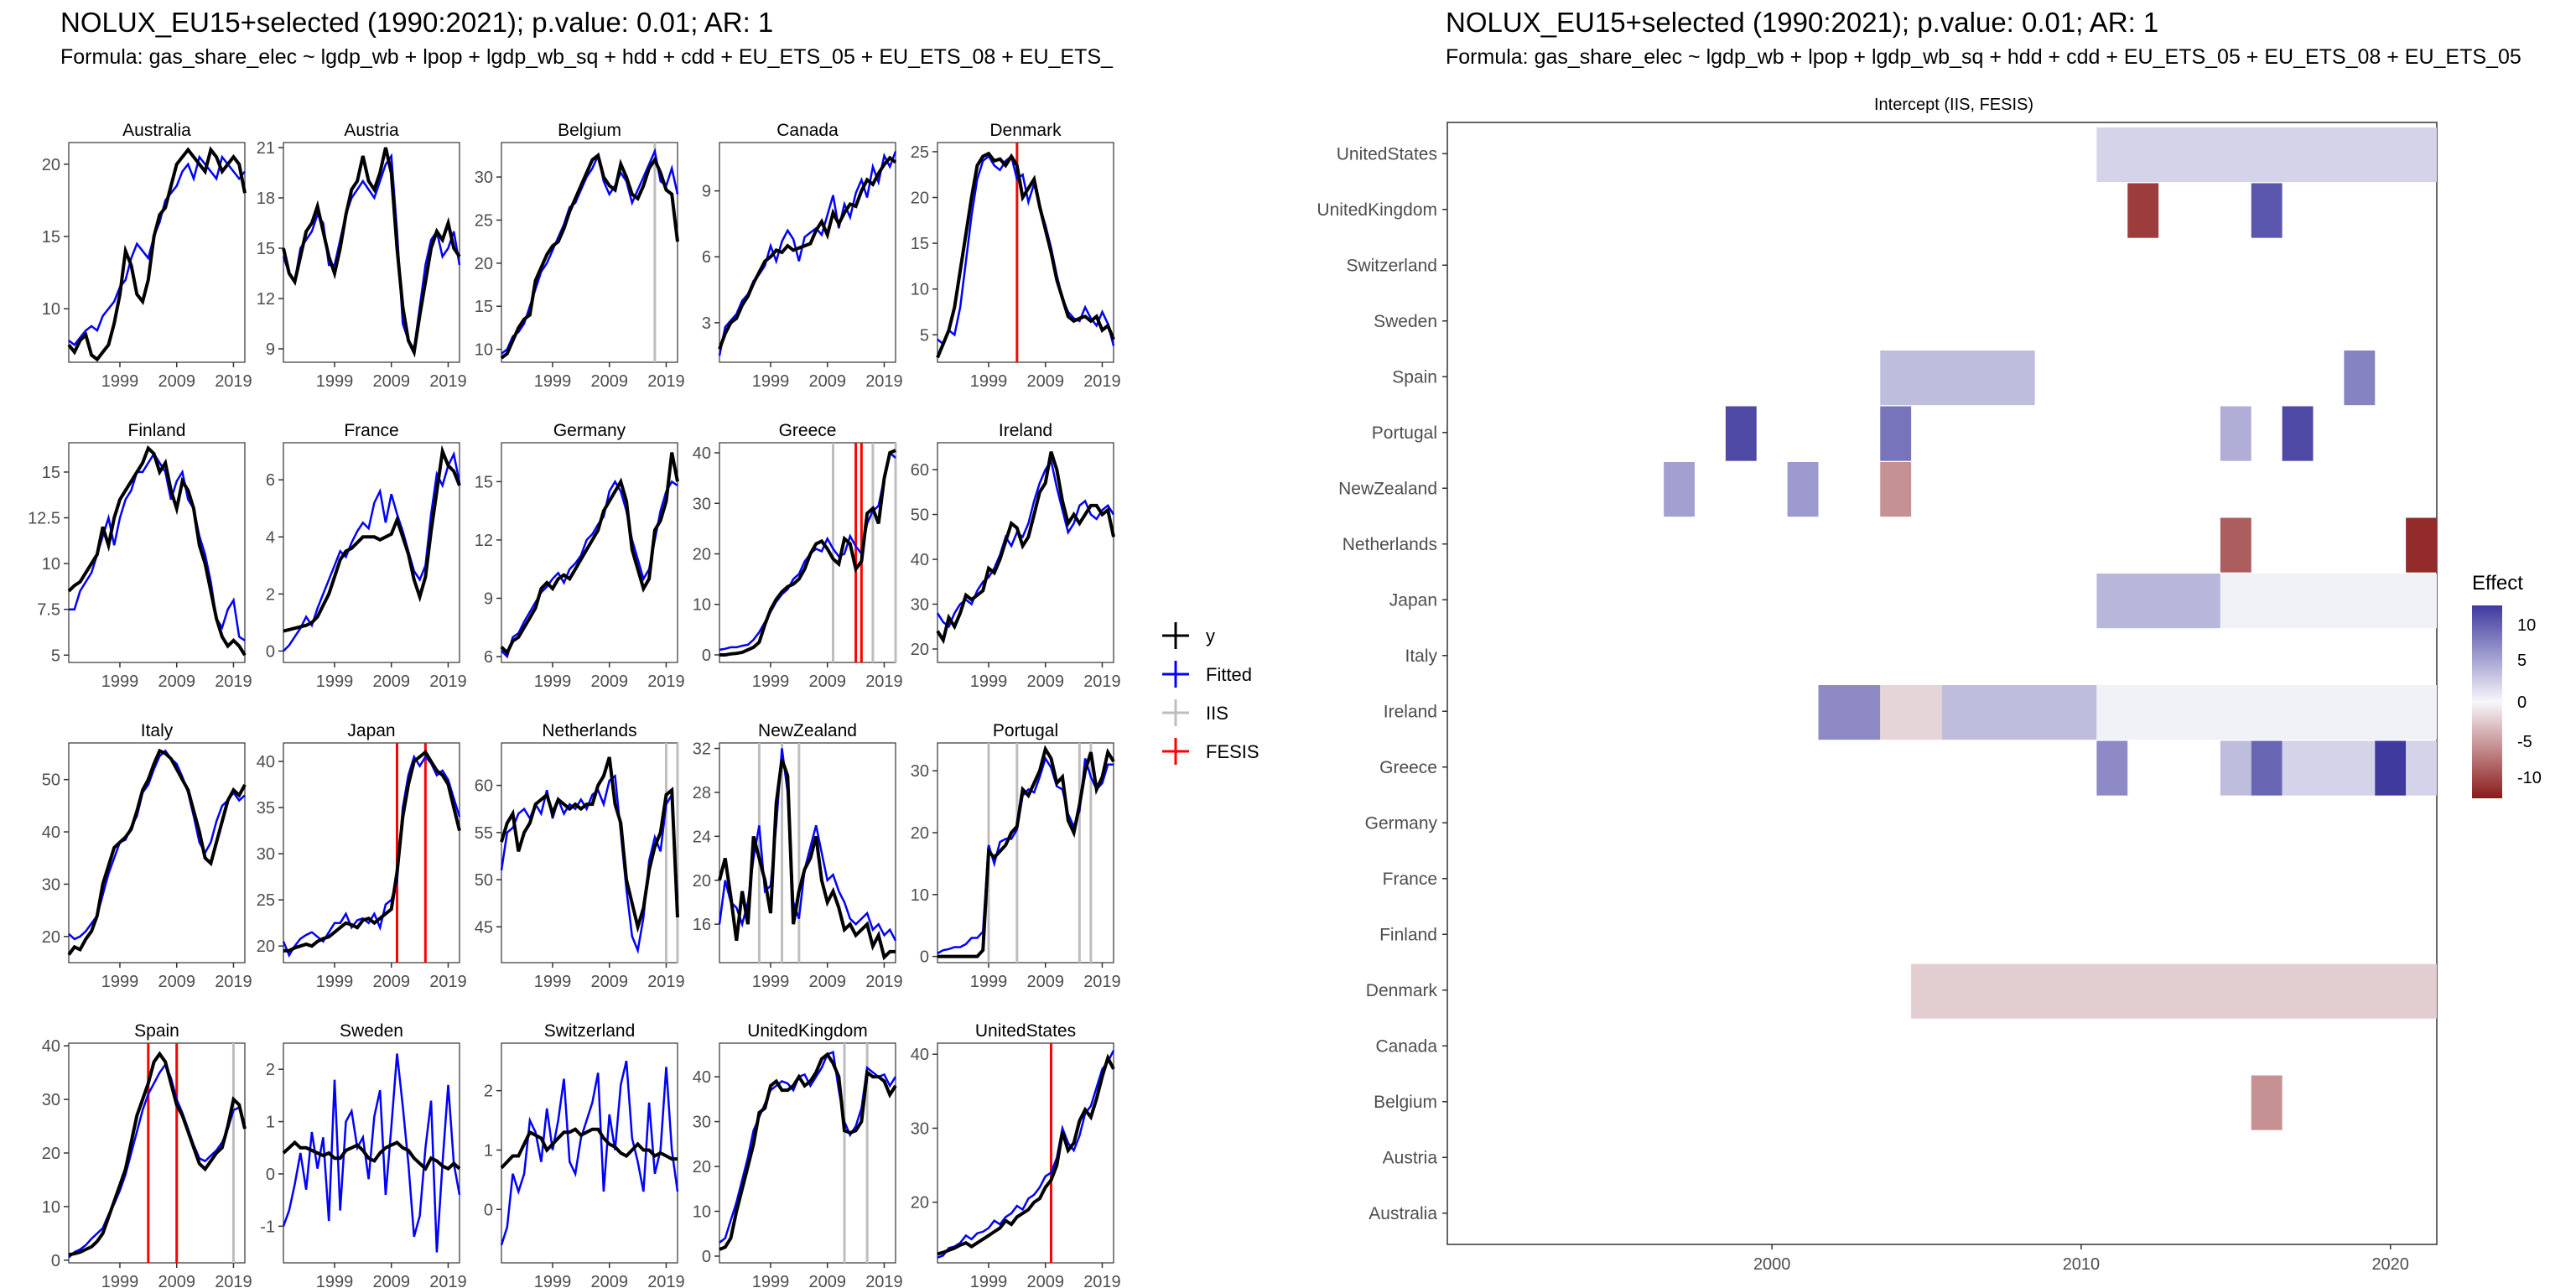  I want to click on y-series-france, so click(372, 538).